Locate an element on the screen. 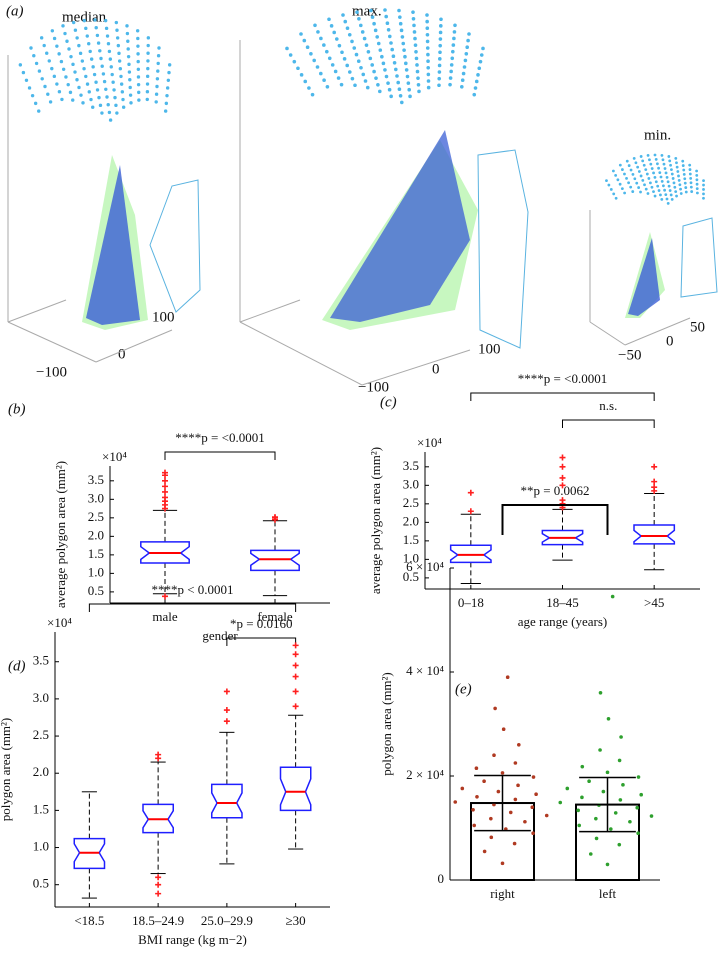 The width and height of the screenshot is (718, 966). y-tick-label: 1.5 is located at coordinates (96, 553).